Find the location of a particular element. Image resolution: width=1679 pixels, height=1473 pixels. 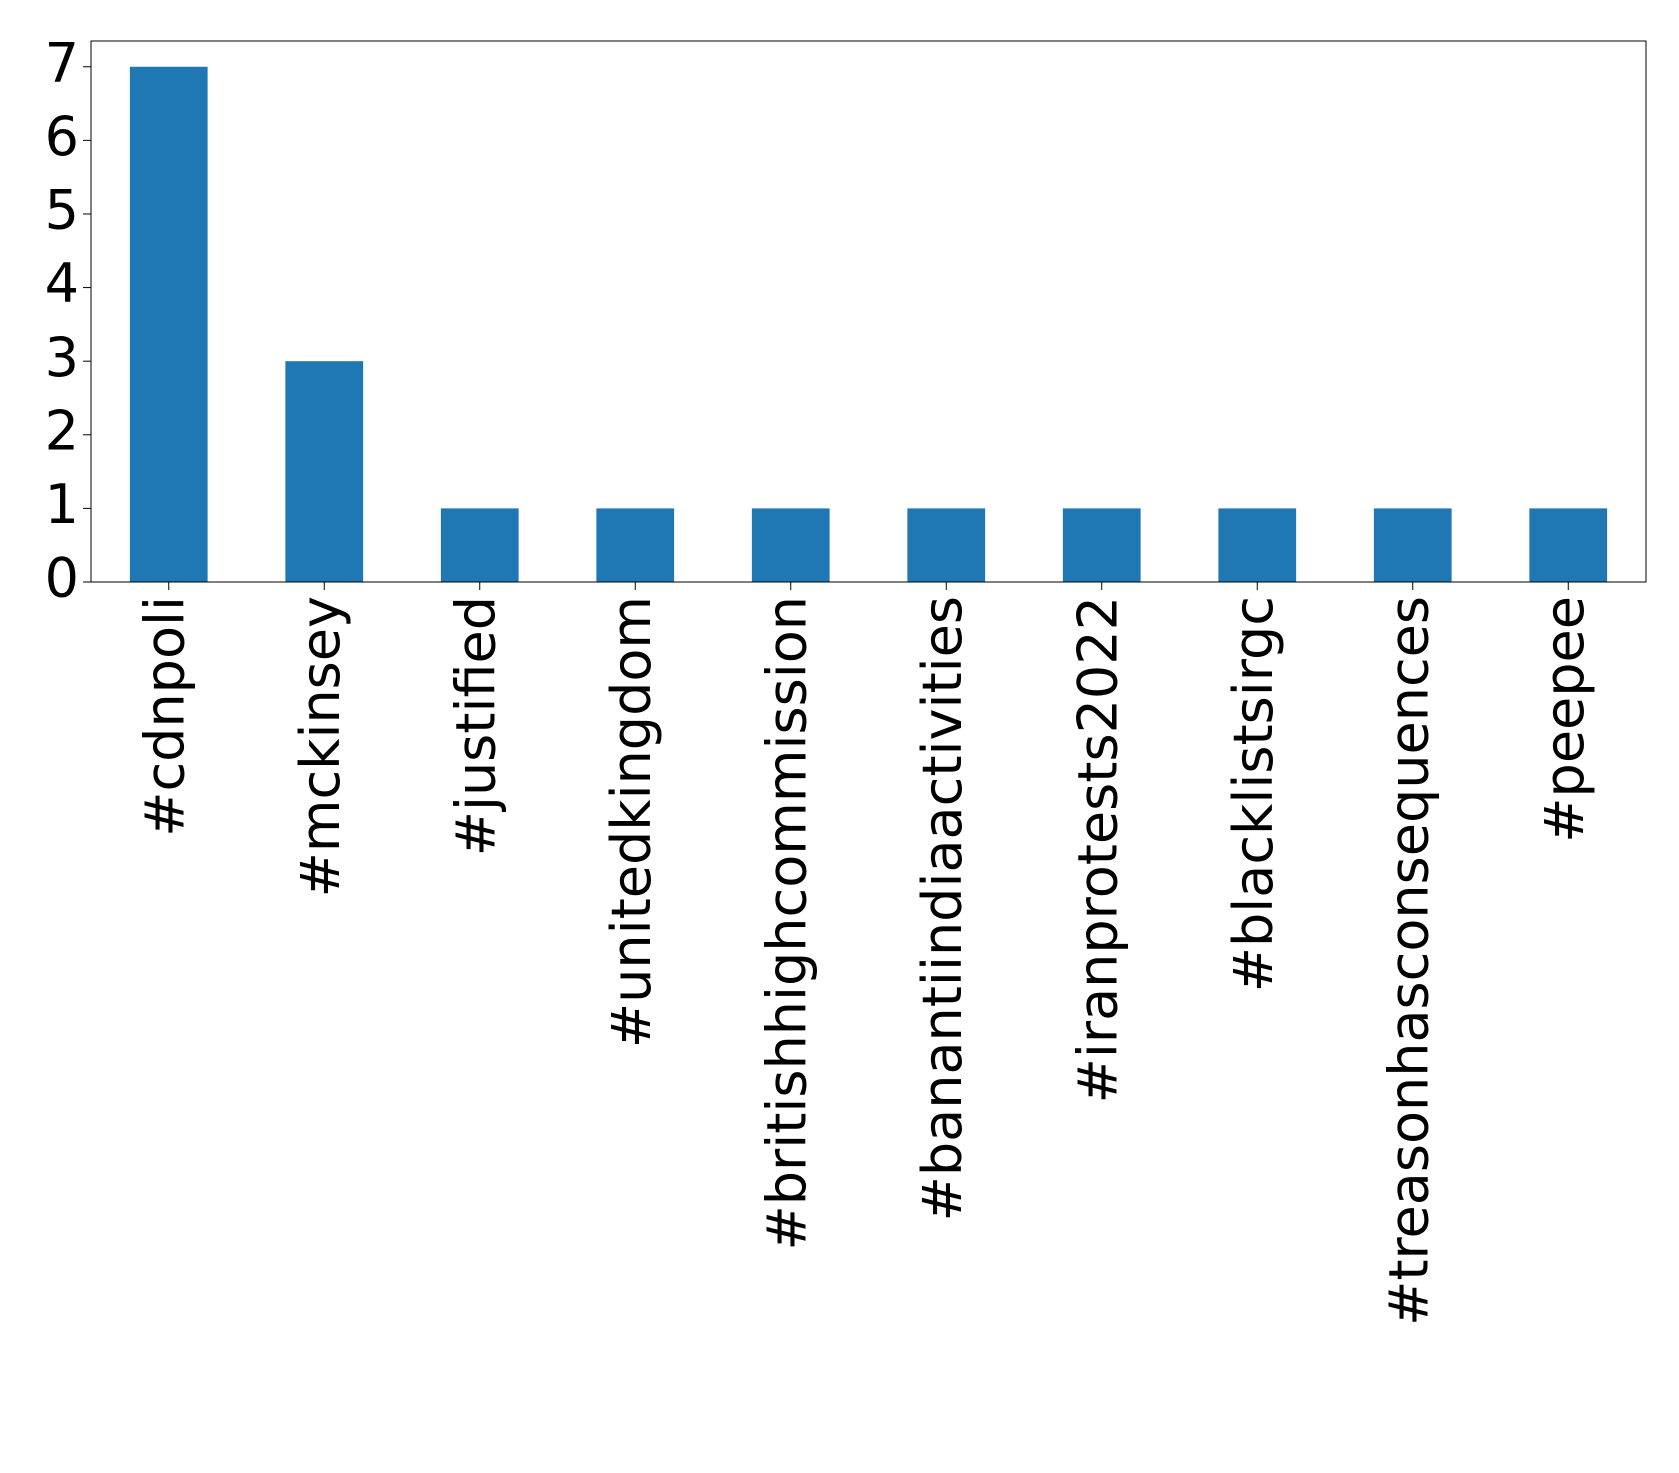

x-tick-label: #mckinsey is located at coordinates (320, 746).